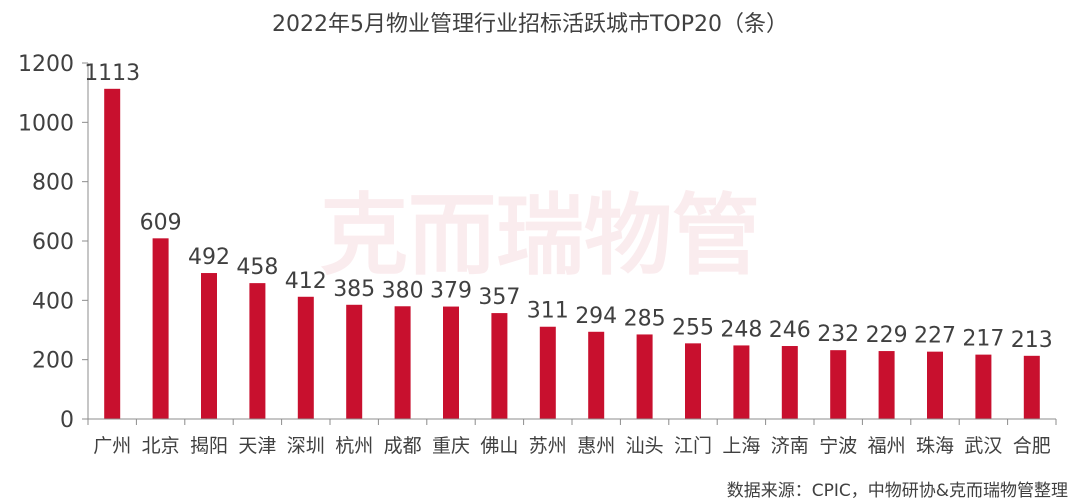  What do you see at coordinates (403, 446) in the screenshot?
I see `x-tick-label: 成都` at bounding box center [403, 446].